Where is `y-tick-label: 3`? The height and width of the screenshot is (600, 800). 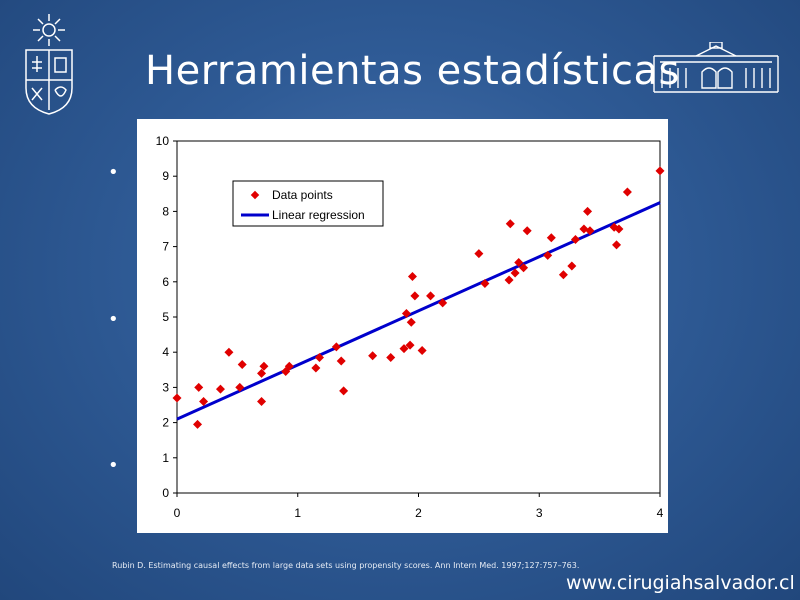
y-tick-label: 3 is located at coordinates (165, 387).